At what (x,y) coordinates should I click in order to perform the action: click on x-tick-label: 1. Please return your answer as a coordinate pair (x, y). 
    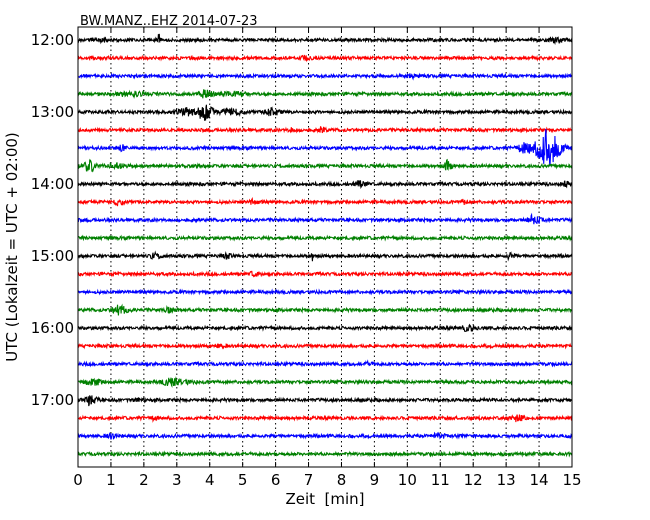
    Looking at the image, I should click on (111, 480).